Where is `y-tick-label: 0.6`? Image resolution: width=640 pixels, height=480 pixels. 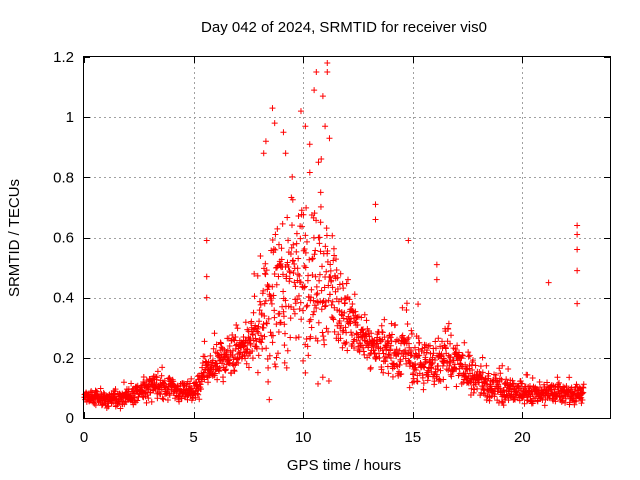 y-tick-label: 0.6 is located at coordinates (63, 238).